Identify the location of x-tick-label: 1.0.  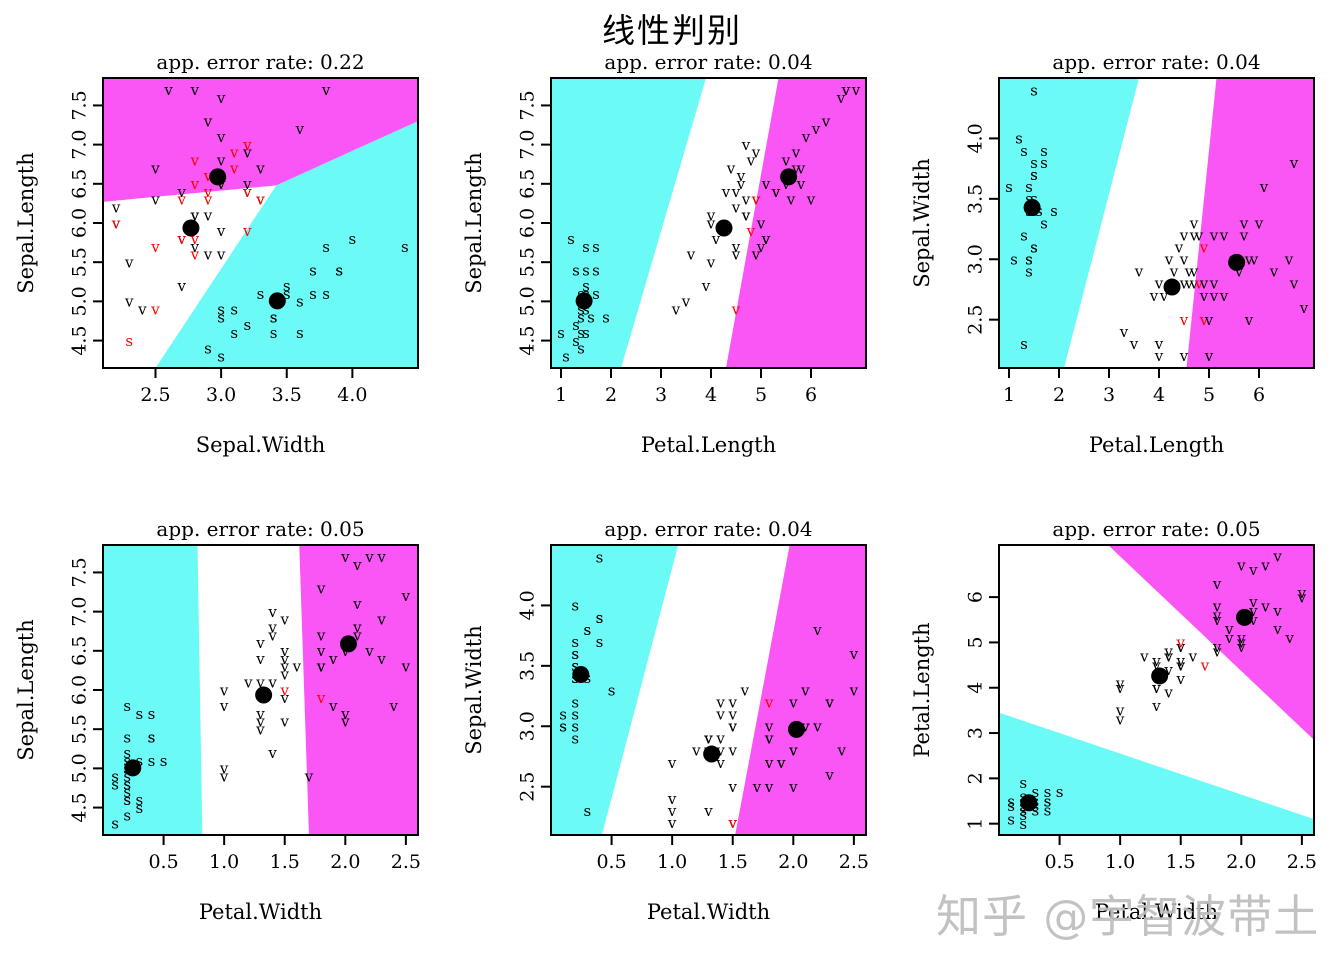
(224, 862).